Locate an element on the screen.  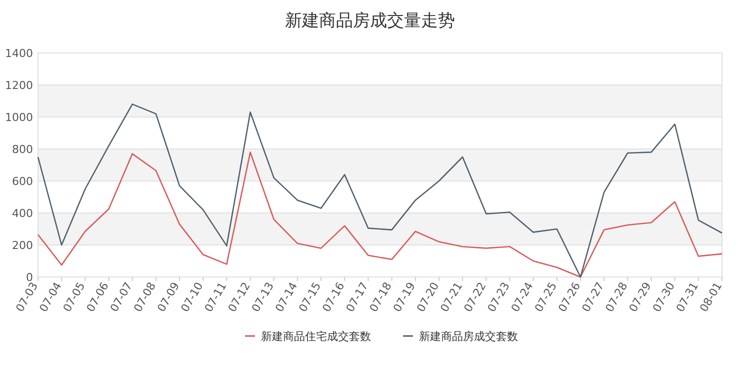
y-tick-label: 600 is located at coordinates (22, 181).